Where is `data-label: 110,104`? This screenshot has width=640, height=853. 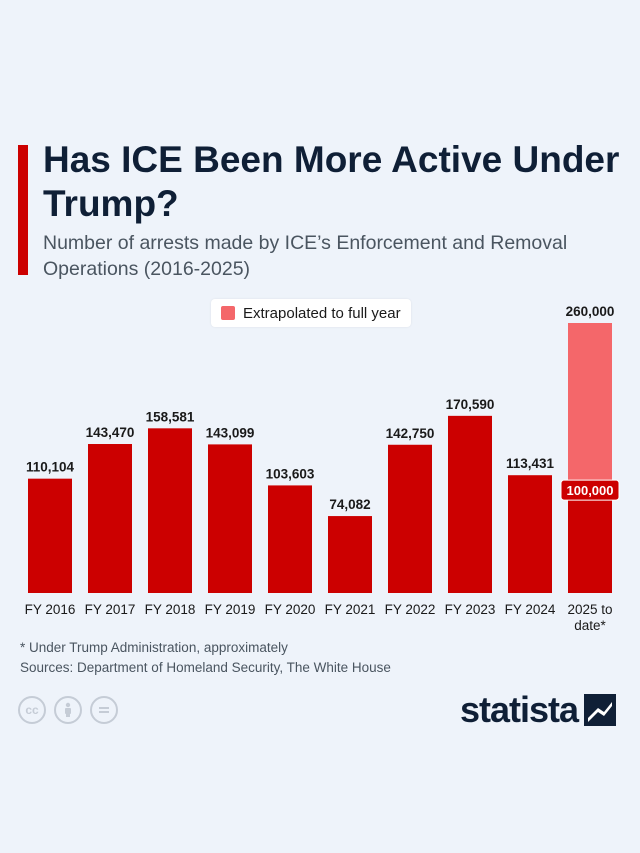 data-label: 110,104 is located at coordinates (50, 467).